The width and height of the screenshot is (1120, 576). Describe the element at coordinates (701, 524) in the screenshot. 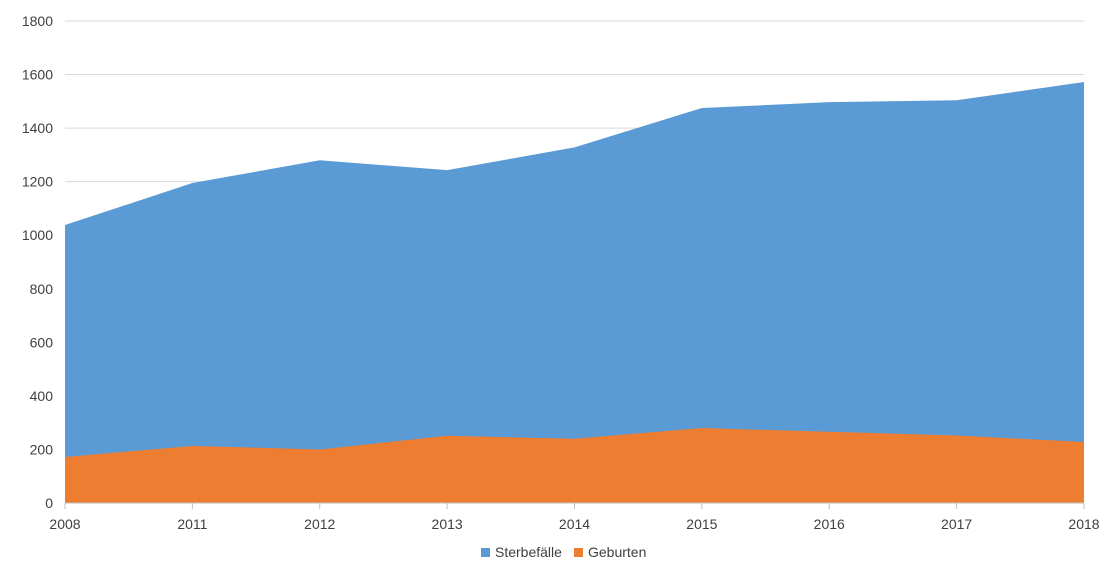

I see `x-tick-label: 2015` at that location.